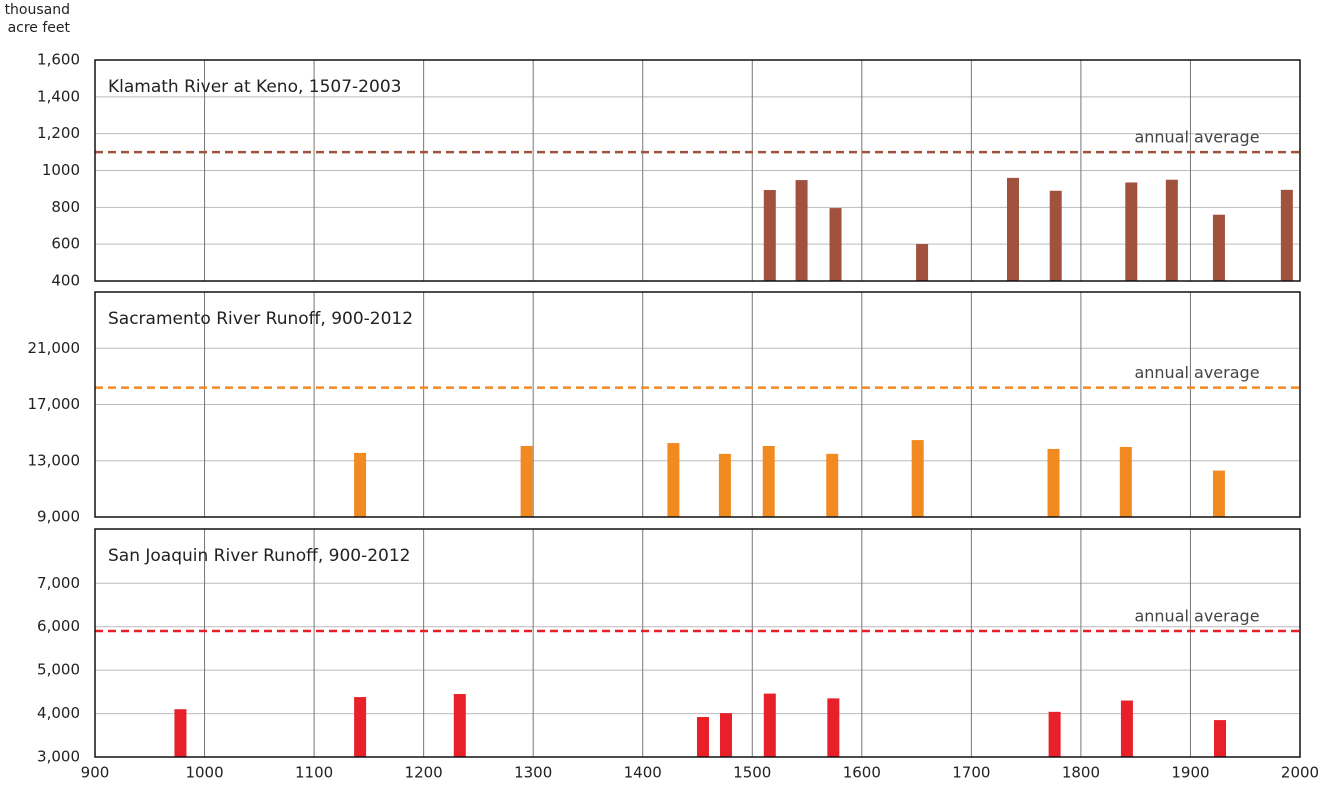 This screenshot has width=1329, height=789. I want to click on x-tick-label: 1100, so click(314, 773).